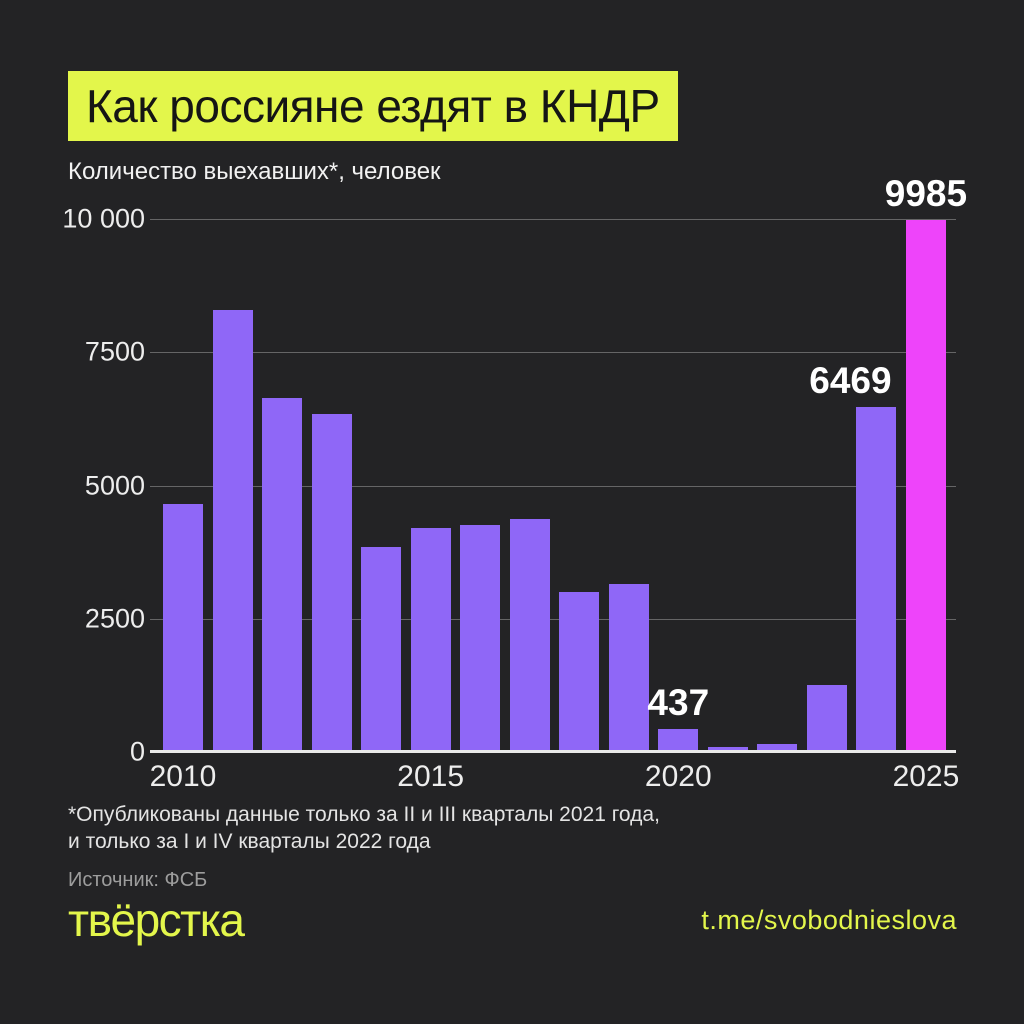 This screenshot has width=1024, height=1024. Describe the element at coordinates (829, 920) in the screenshot. I see `telegram-link: t.me/svobodnieslova` at that location.